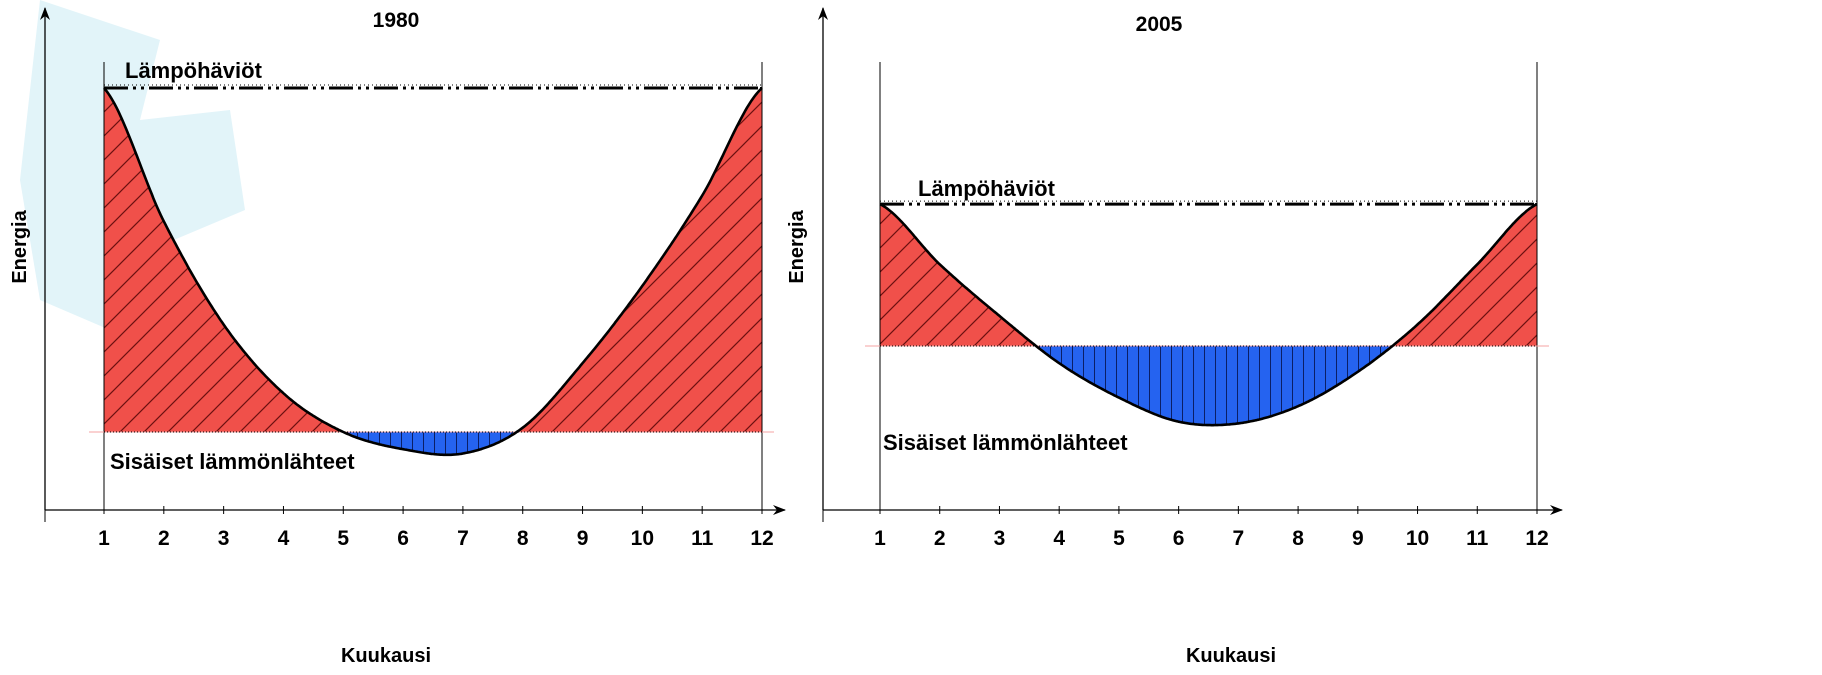 The height and width of the screenshot is (675, 1822). I want to click on heating-curve, so click(1208, 314).